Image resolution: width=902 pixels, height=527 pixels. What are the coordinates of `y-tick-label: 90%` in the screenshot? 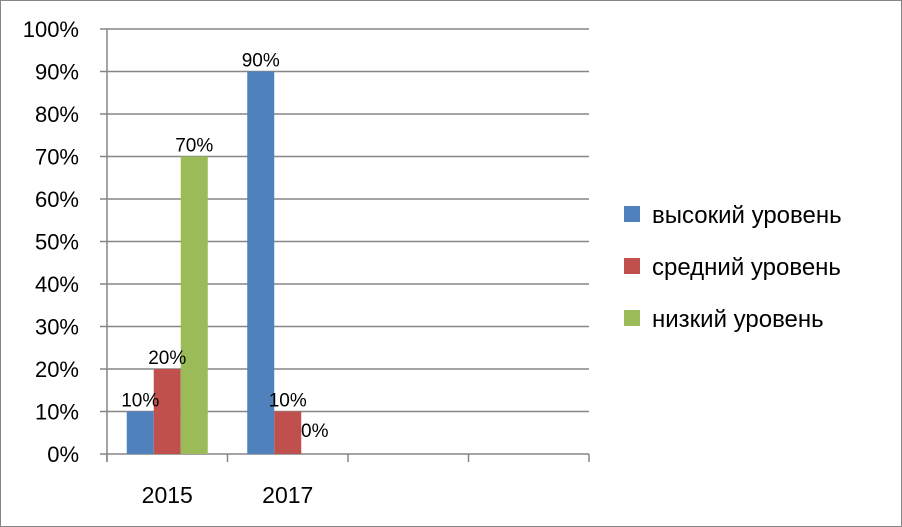 It's located at (57, 72).